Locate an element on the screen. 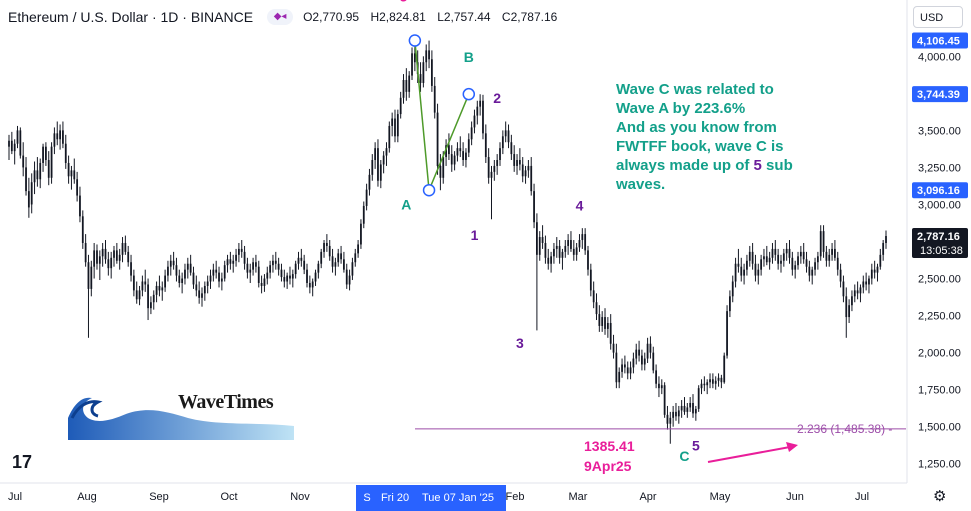 Image resolution: width=971 pixels, height=511 pixels. open-value: O2,770.95 is located at coordinates (331, 17).